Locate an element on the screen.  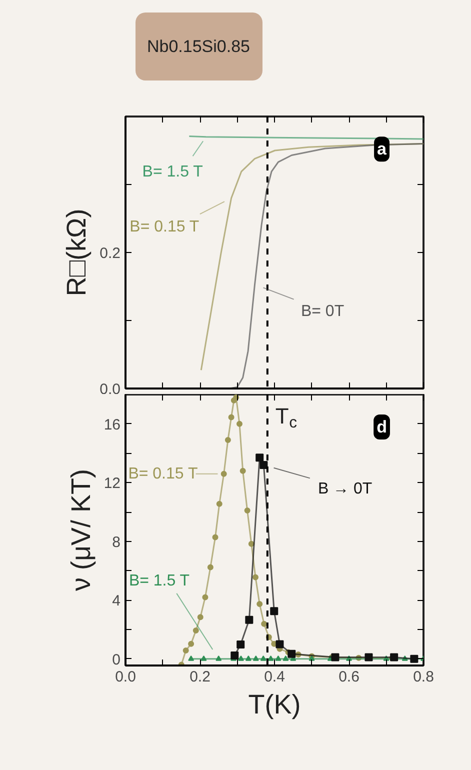
legend-label: B= 1.5 T is located at coordinates (173, 171).